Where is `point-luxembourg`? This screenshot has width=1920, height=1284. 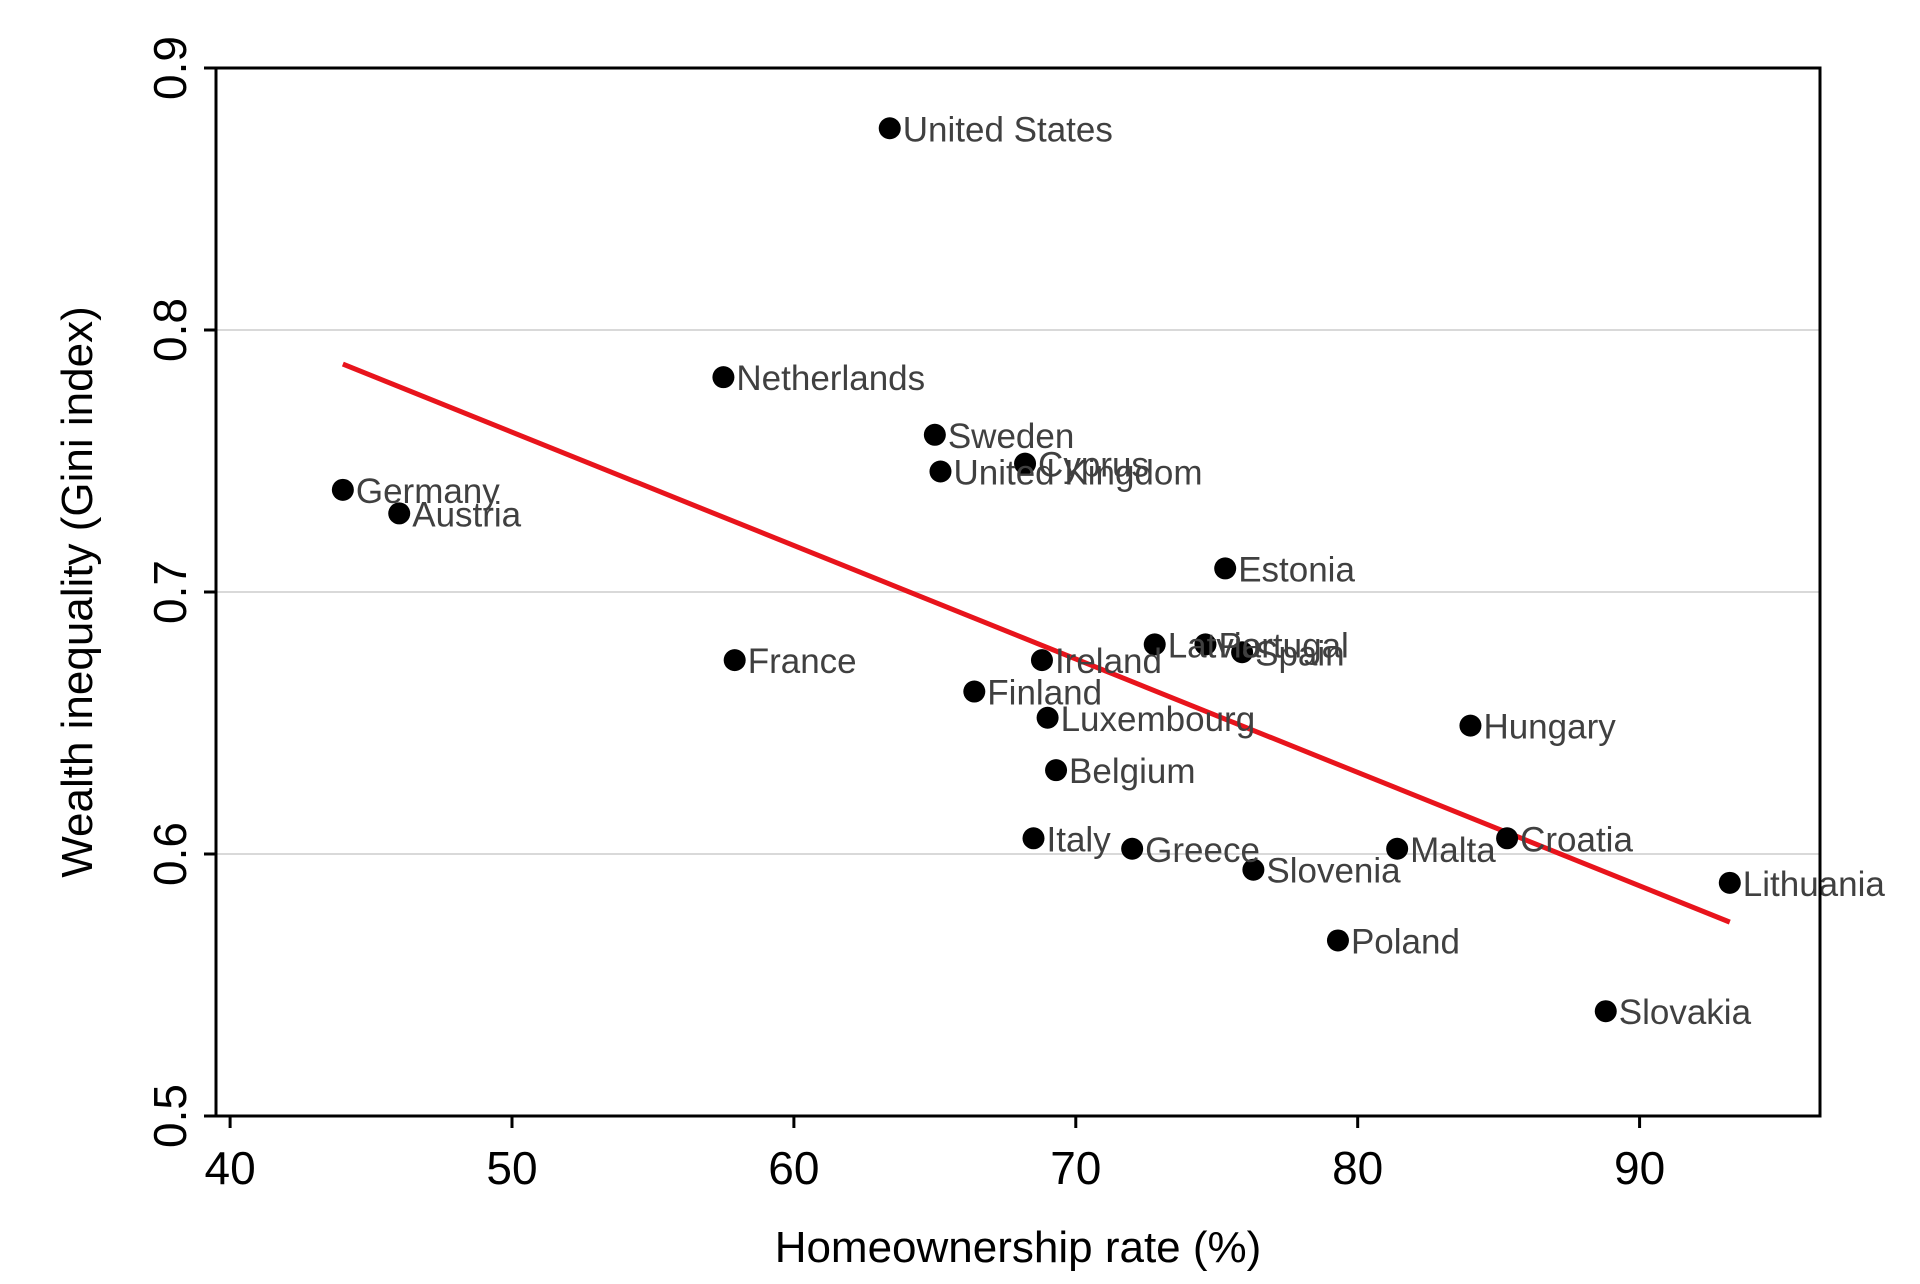 point-luxembourg is located at coordinates (1047, 717).